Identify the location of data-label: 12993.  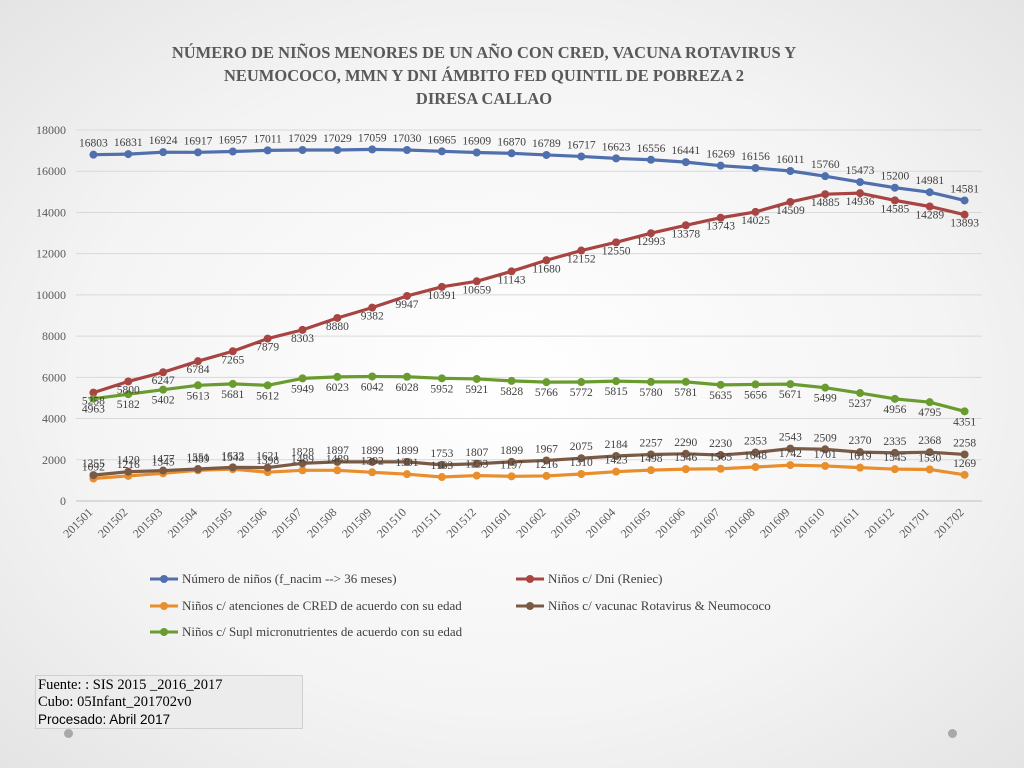
(651, 242).